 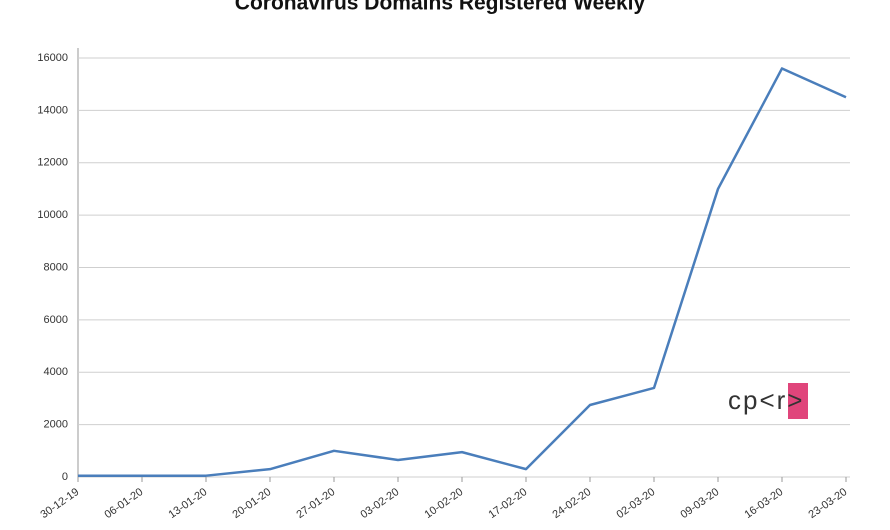 What do you see at coordinates (52, 163) in the screenshot?
I see `y-tick-label: 12000` at bounding box center [52, 163].